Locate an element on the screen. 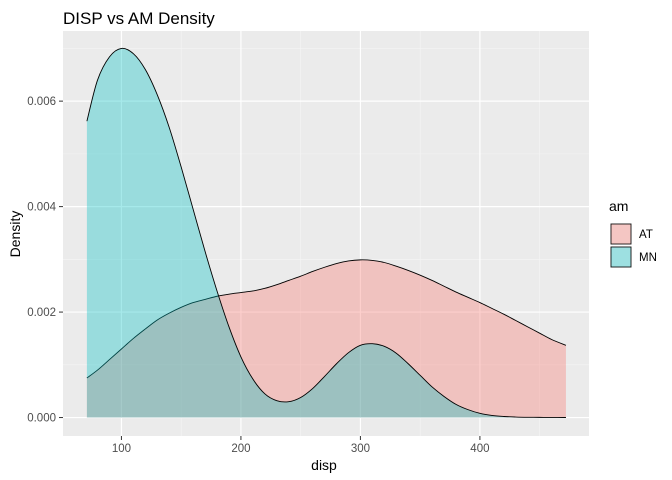 The height and width of the screenshot is (480, 672). x-tick-label: 300 is located at coordinates (360, 449).